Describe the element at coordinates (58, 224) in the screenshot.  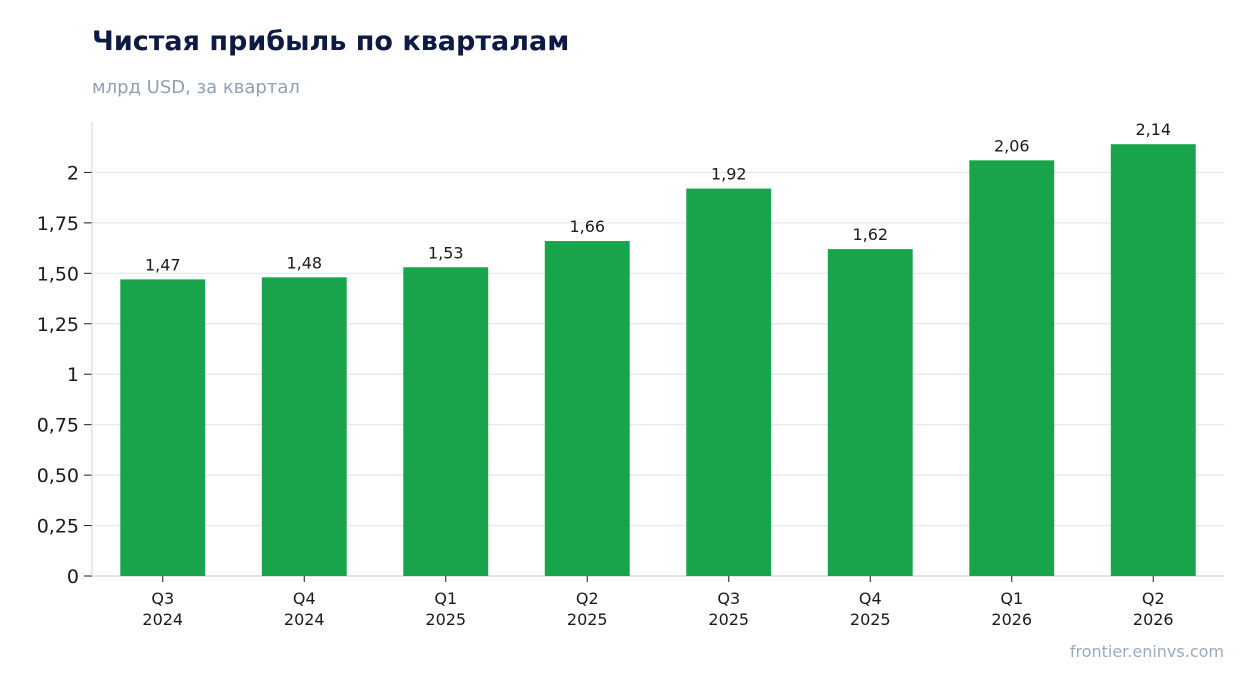
I see `y-tick-label: 1,75` at that location.